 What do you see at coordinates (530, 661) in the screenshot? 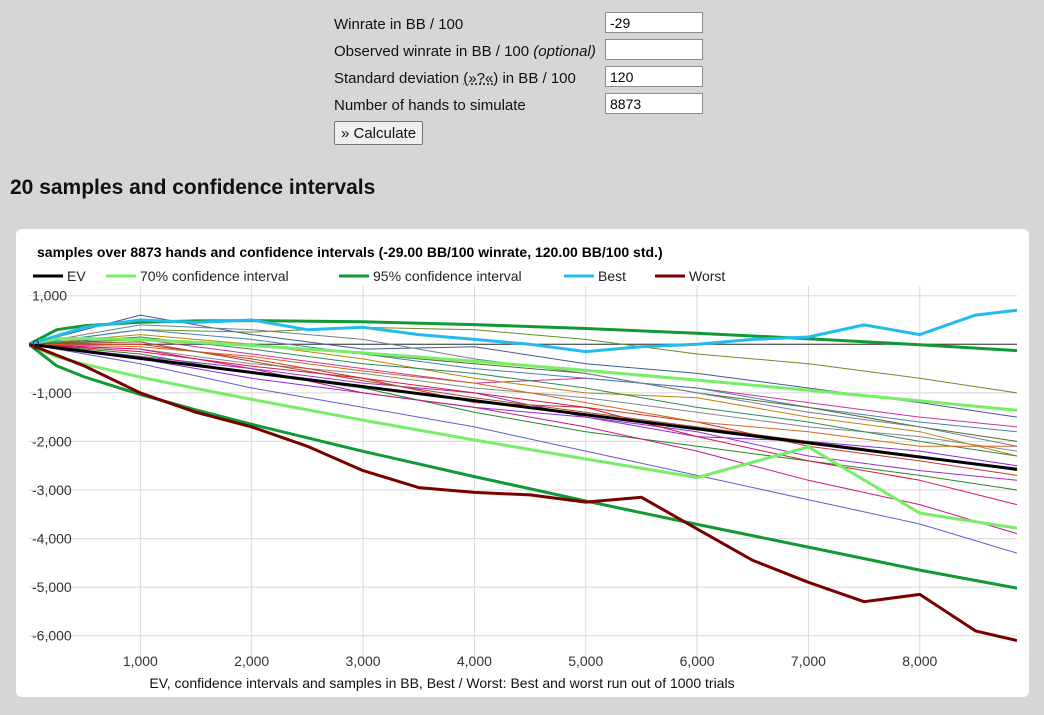
I see `x-axis: 1,000 2,000 3,000 4,000 5,000 6,000 7,000 8,000` at bounding box center [530, 661].